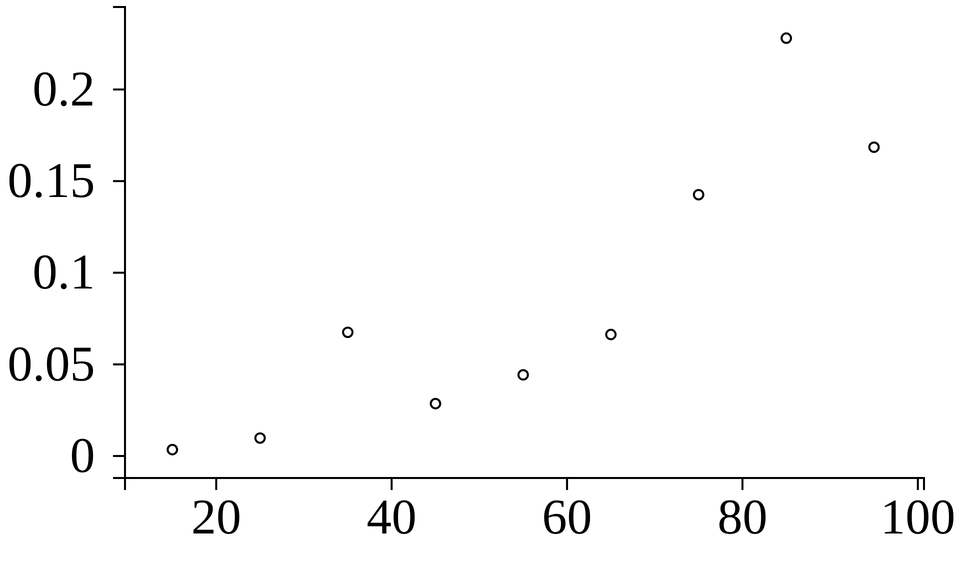 Image resolution: width=960 pixels, height=566 pixels. I want to click on x-tick-label: 100, so click(918, 516).